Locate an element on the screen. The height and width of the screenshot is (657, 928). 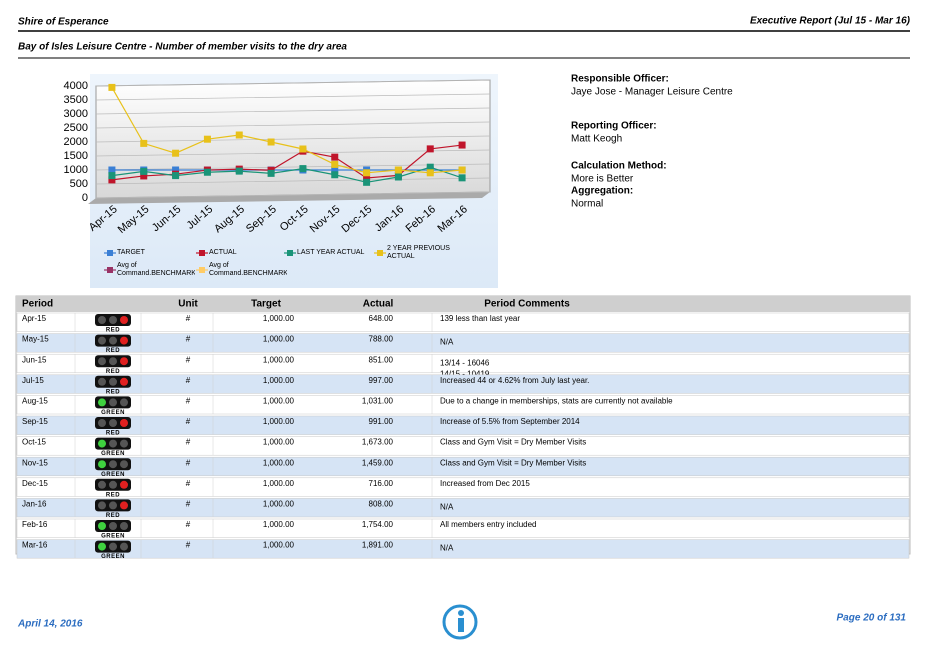
period: May-15 is located at coordinates (35, 339).